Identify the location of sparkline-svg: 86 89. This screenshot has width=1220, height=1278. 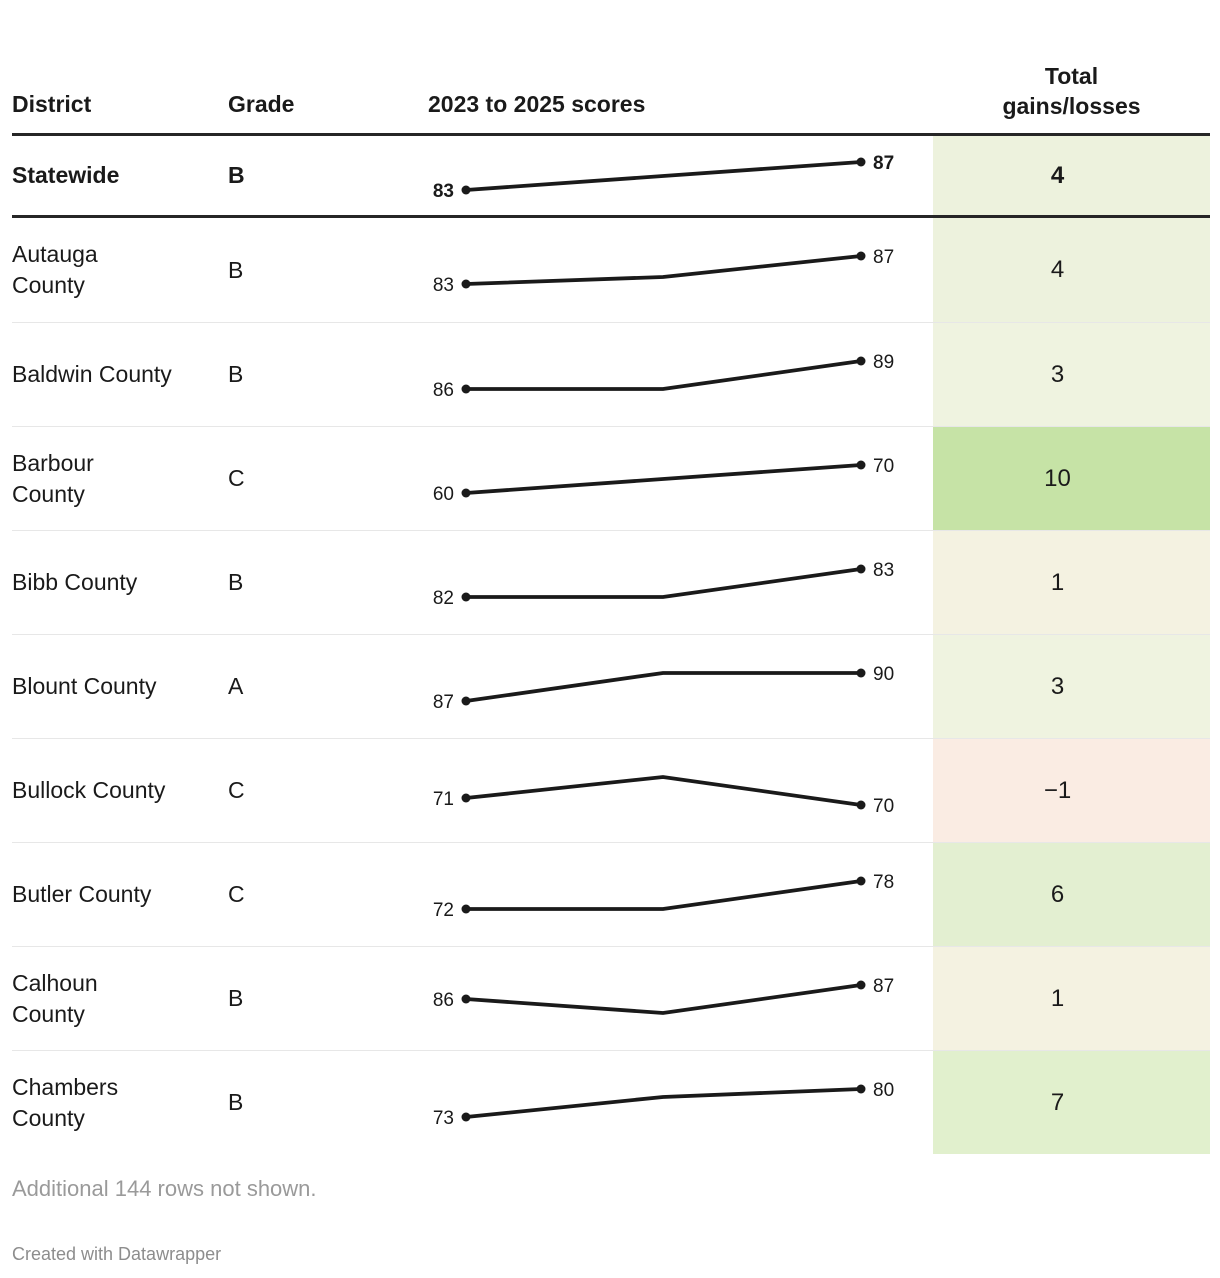
(663, 376).